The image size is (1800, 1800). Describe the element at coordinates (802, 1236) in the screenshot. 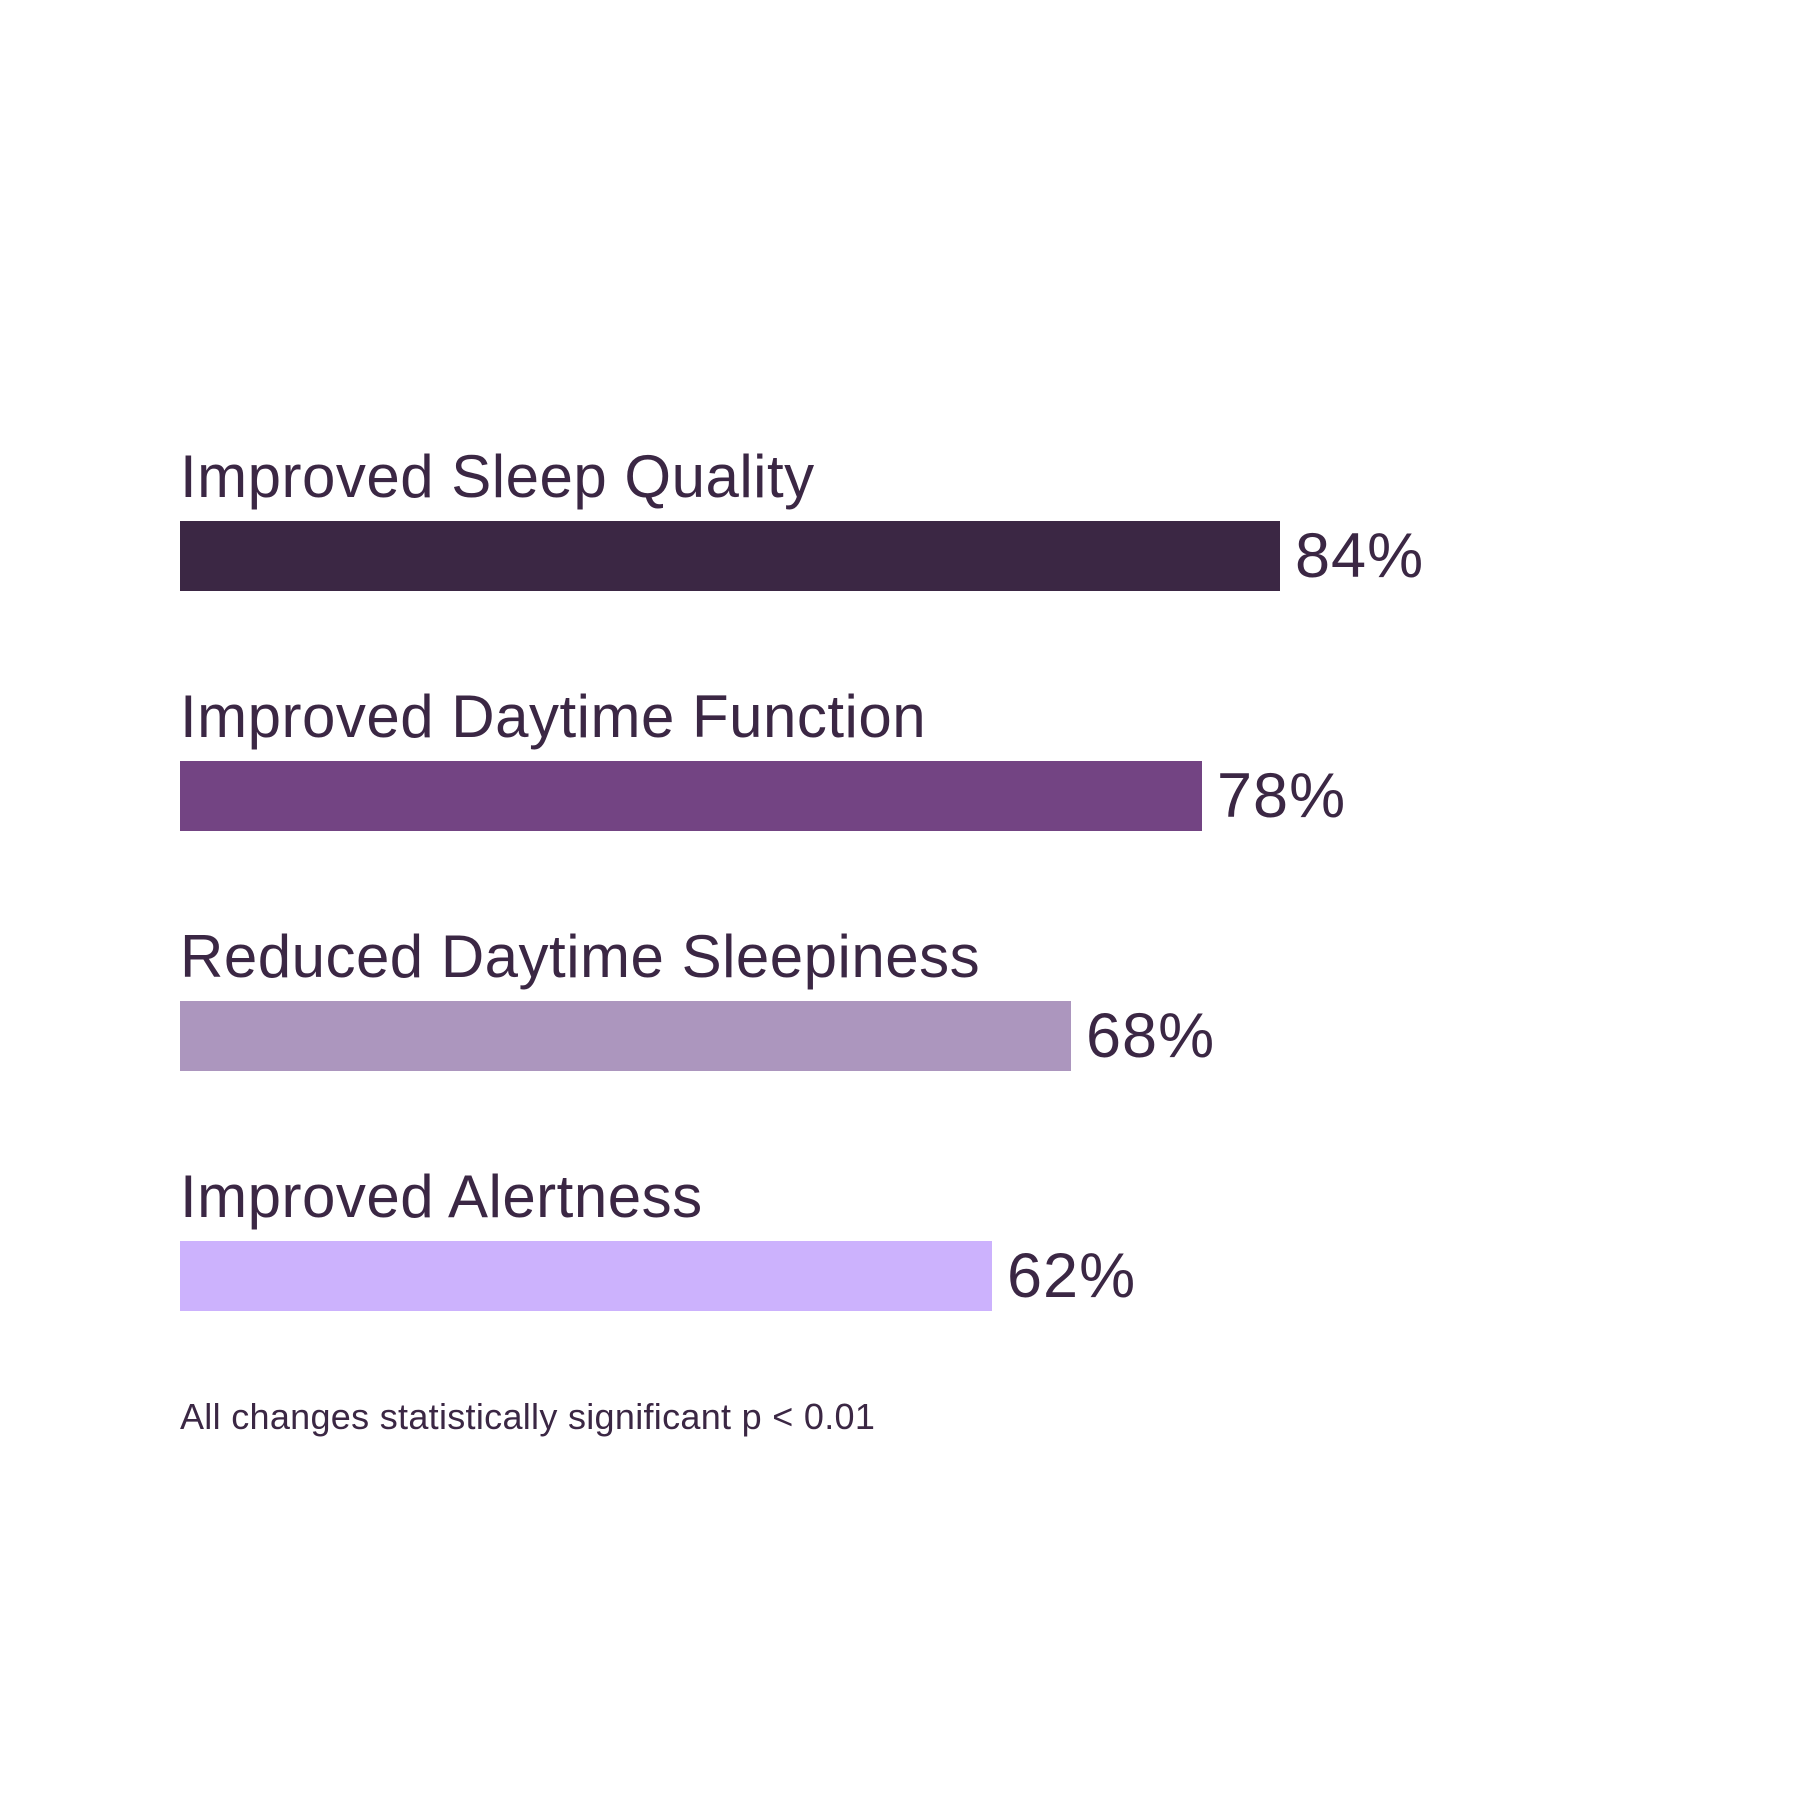

I see `bar-row: Improved Alertness 62%` at that location.